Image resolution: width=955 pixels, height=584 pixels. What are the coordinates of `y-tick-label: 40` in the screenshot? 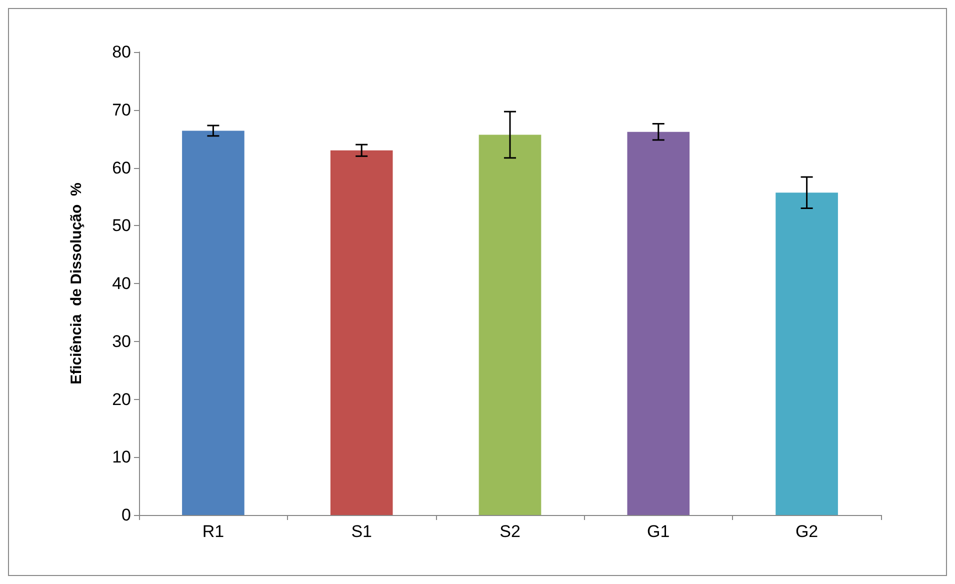 It's located at (121, 283).